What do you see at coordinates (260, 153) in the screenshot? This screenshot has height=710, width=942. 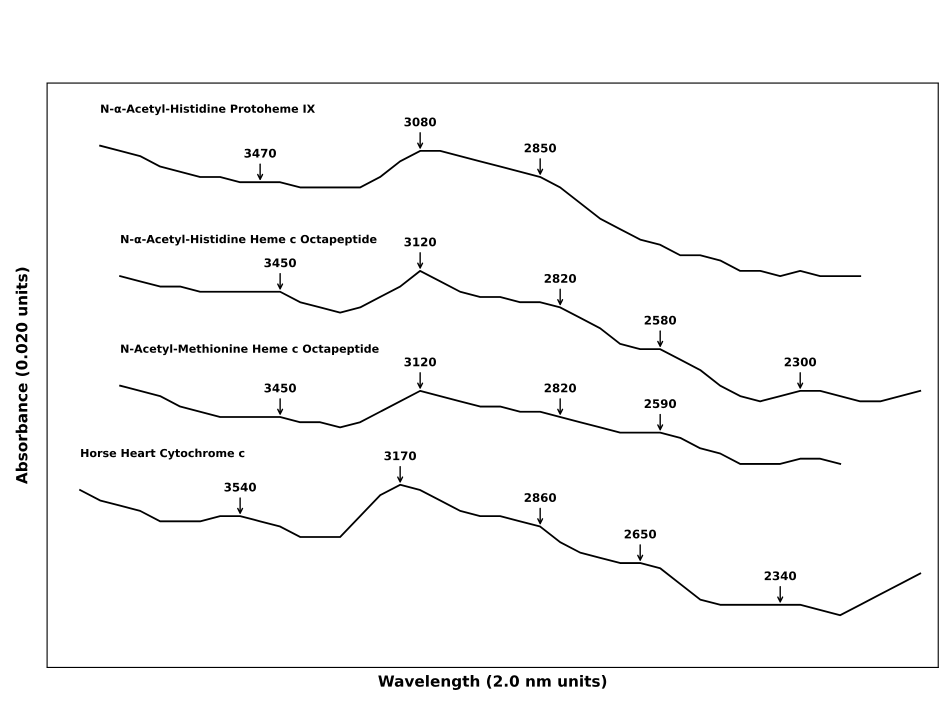 I see `annotation: 3470` at bounding box center [260, 153].